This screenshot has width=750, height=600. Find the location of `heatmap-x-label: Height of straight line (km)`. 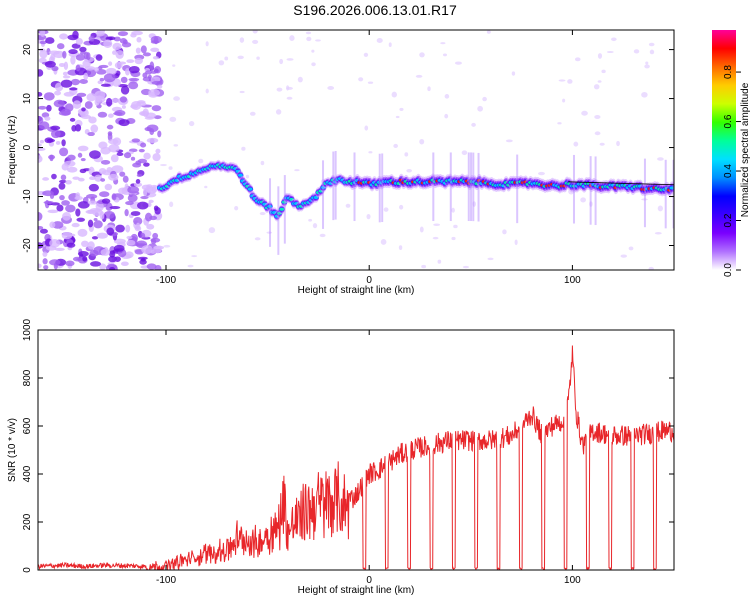

heatmap-x-label: Height of straight line (km) is located at coordinates (356, 290).